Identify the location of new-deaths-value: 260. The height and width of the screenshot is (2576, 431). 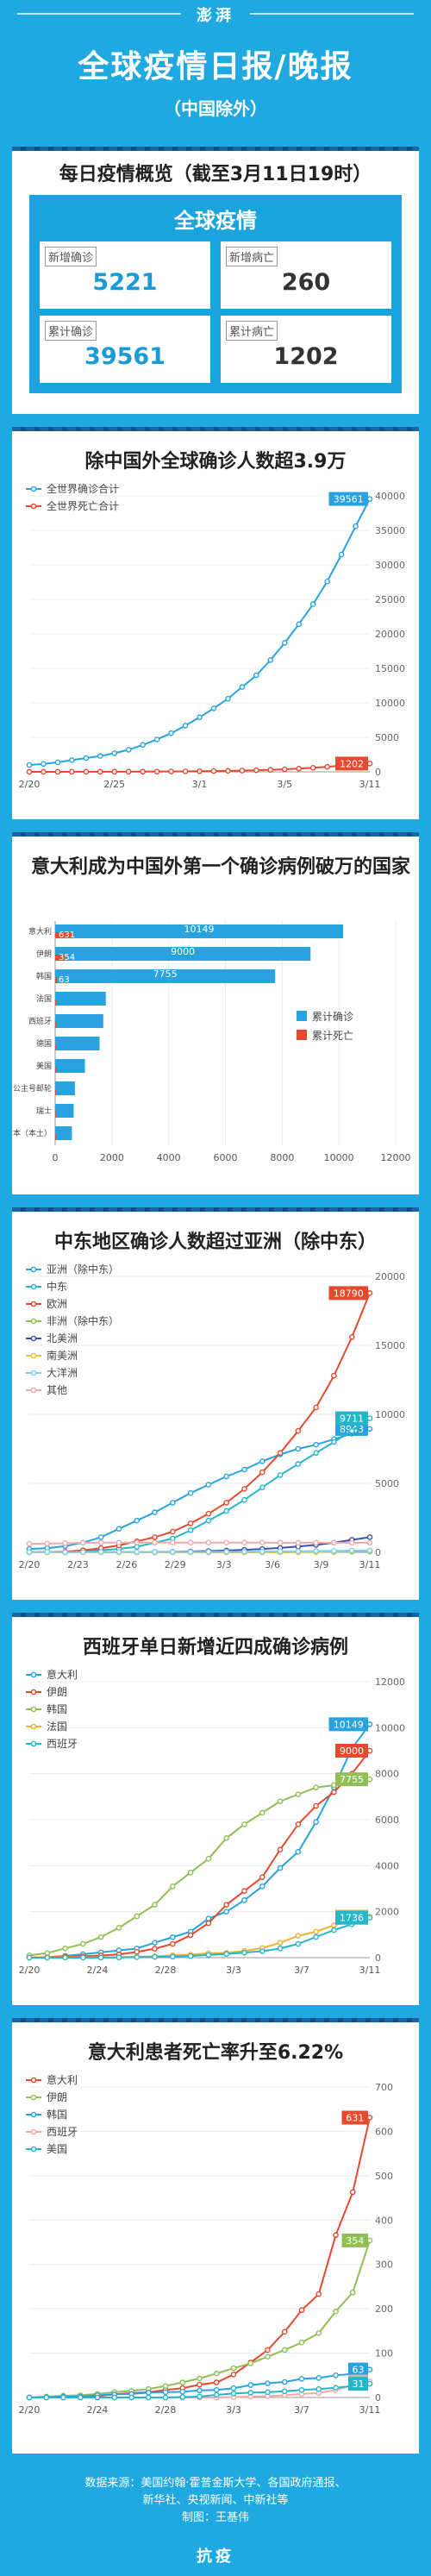
(306, 282).